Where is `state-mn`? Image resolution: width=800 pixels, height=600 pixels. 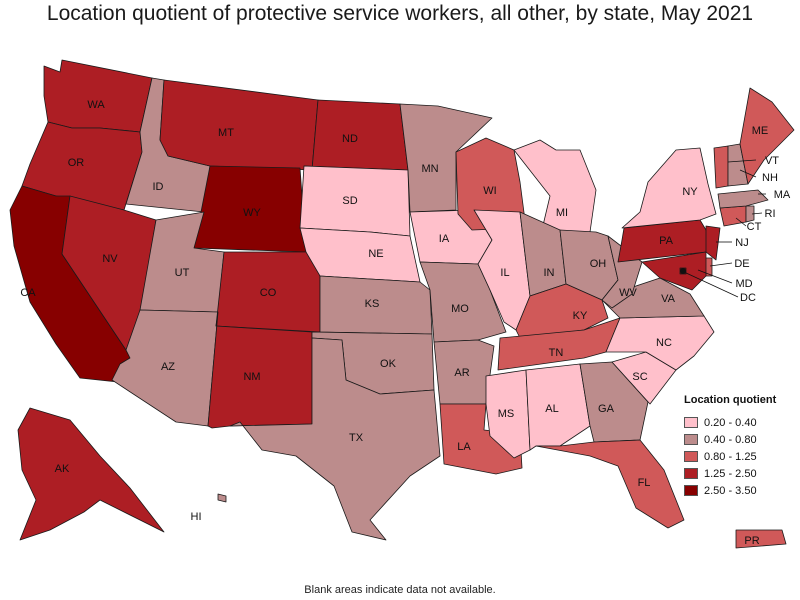
state-mn is located at coordinates (446, 158).